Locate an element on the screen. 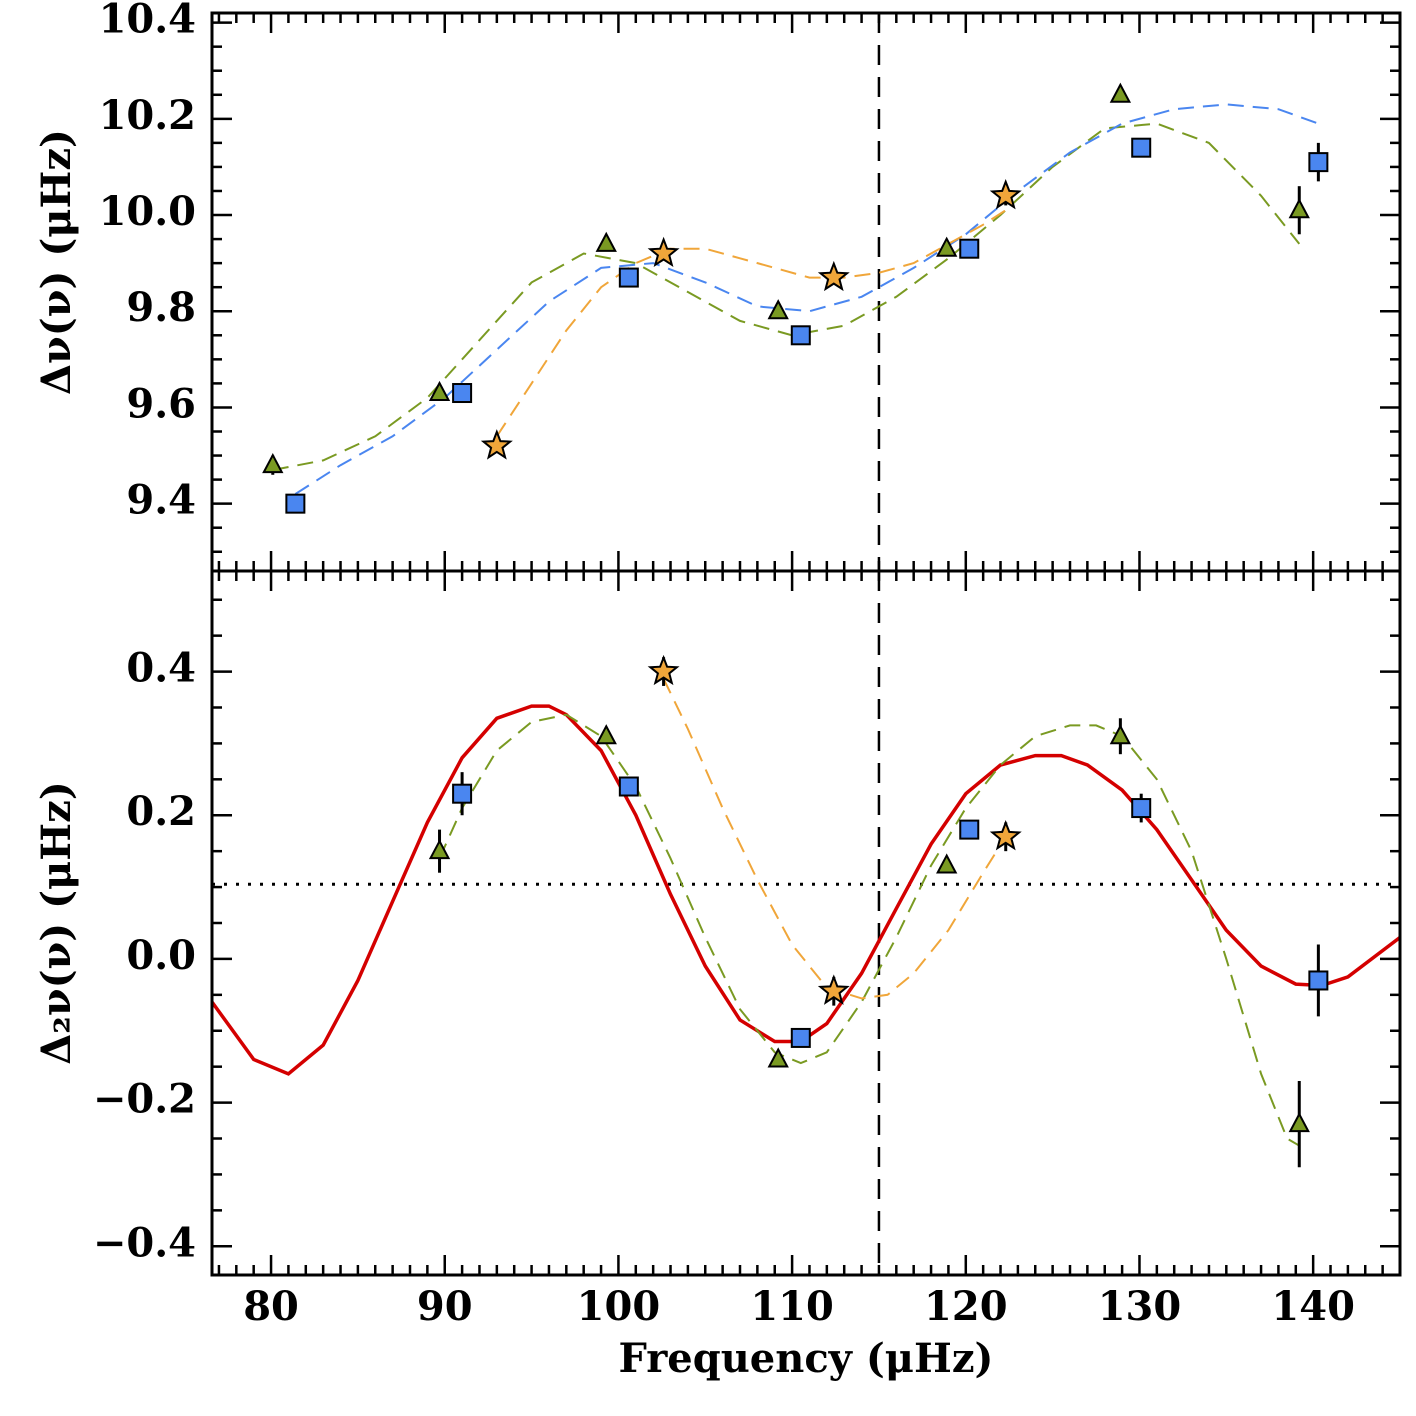 The height and width of the screenshot is (1416, 1416). top-y-axis-title: Δν(ν) (μHz) is located at coordinates (56, 262).